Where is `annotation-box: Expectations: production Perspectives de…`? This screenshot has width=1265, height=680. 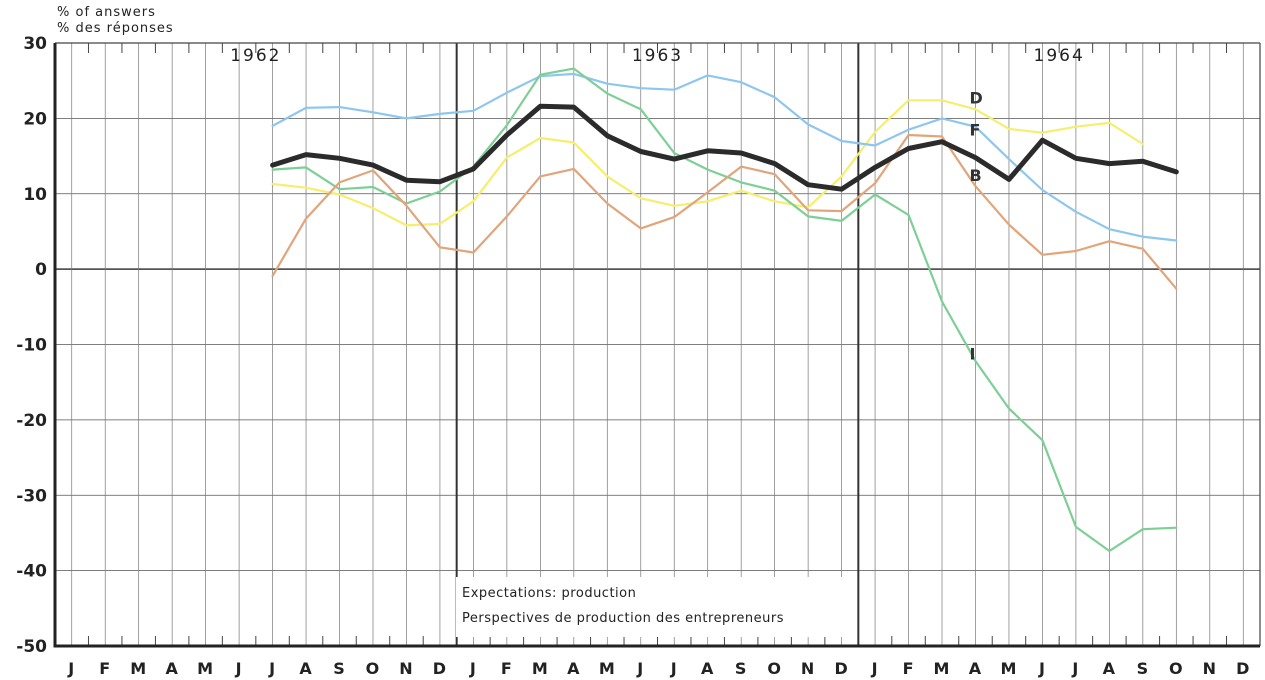 annotation-box: Expectations: production Perspectives de… is located at coordinates (656, 607).